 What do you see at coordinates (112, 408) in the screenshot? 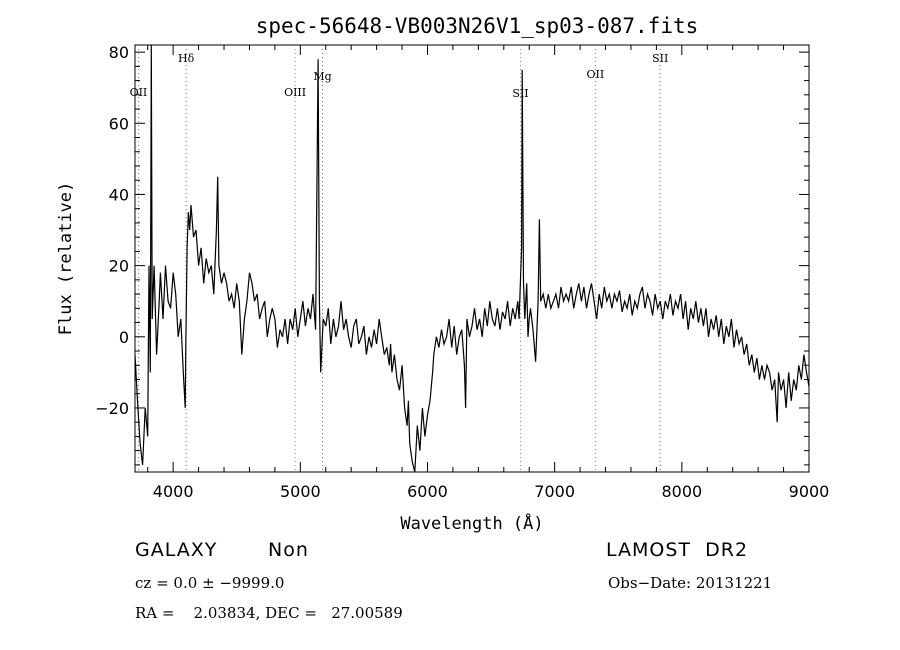
I see `y-tick-label: −20` at bounding box center [112, 408].